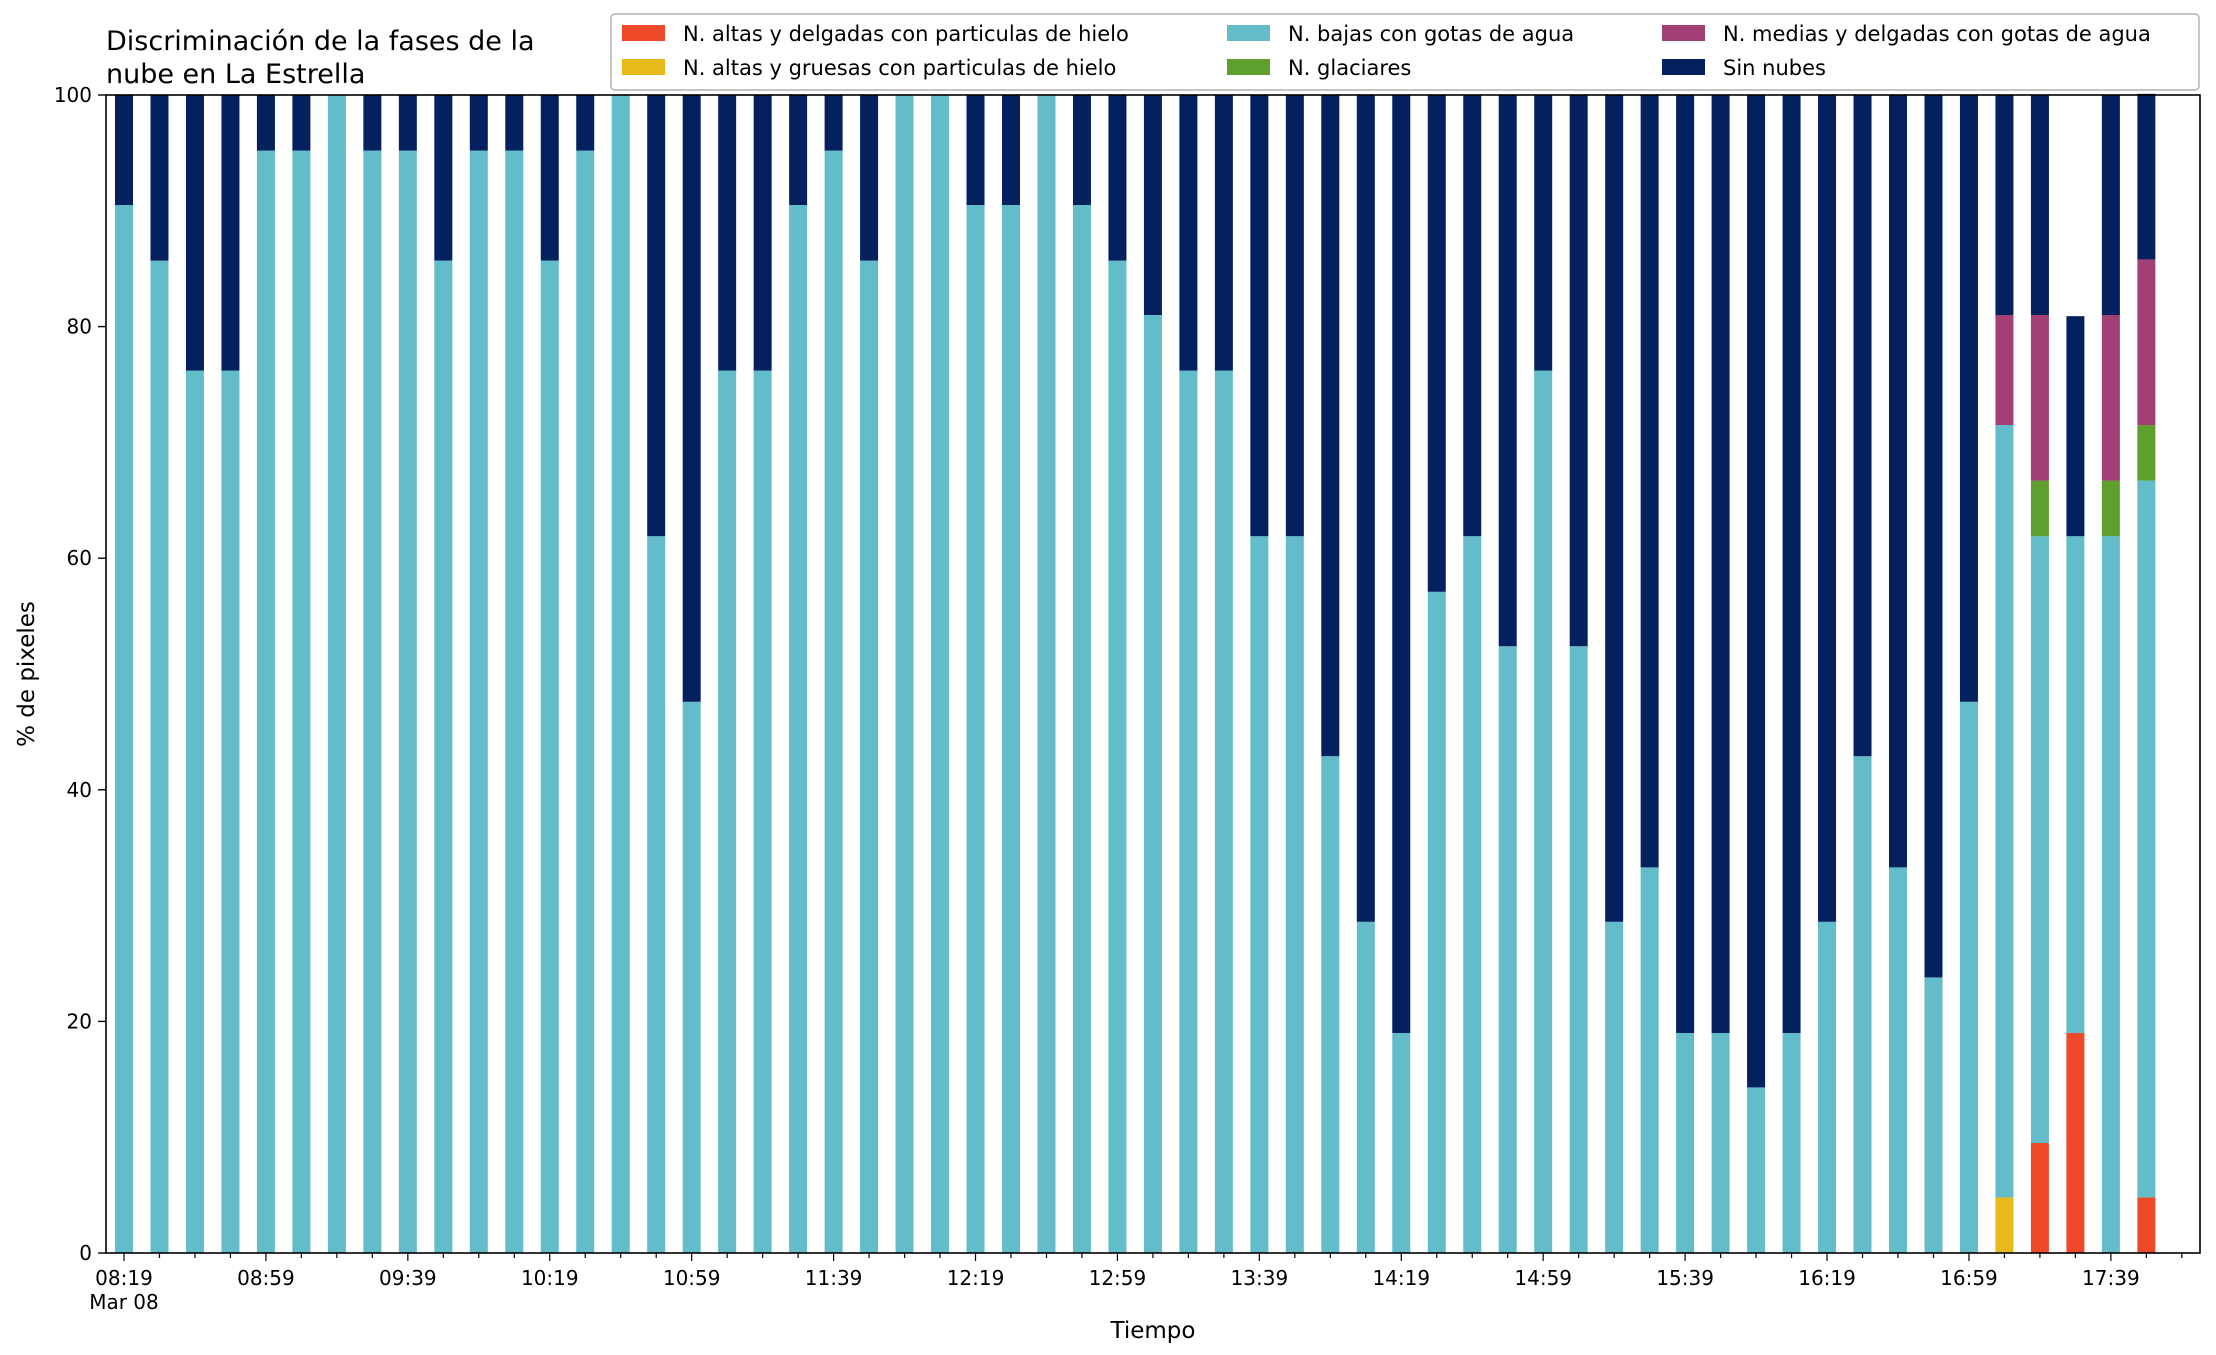 This screenshot has width=2216, height=1355. I want to click on x-tick-label: 09:39, so click(408, 1278).